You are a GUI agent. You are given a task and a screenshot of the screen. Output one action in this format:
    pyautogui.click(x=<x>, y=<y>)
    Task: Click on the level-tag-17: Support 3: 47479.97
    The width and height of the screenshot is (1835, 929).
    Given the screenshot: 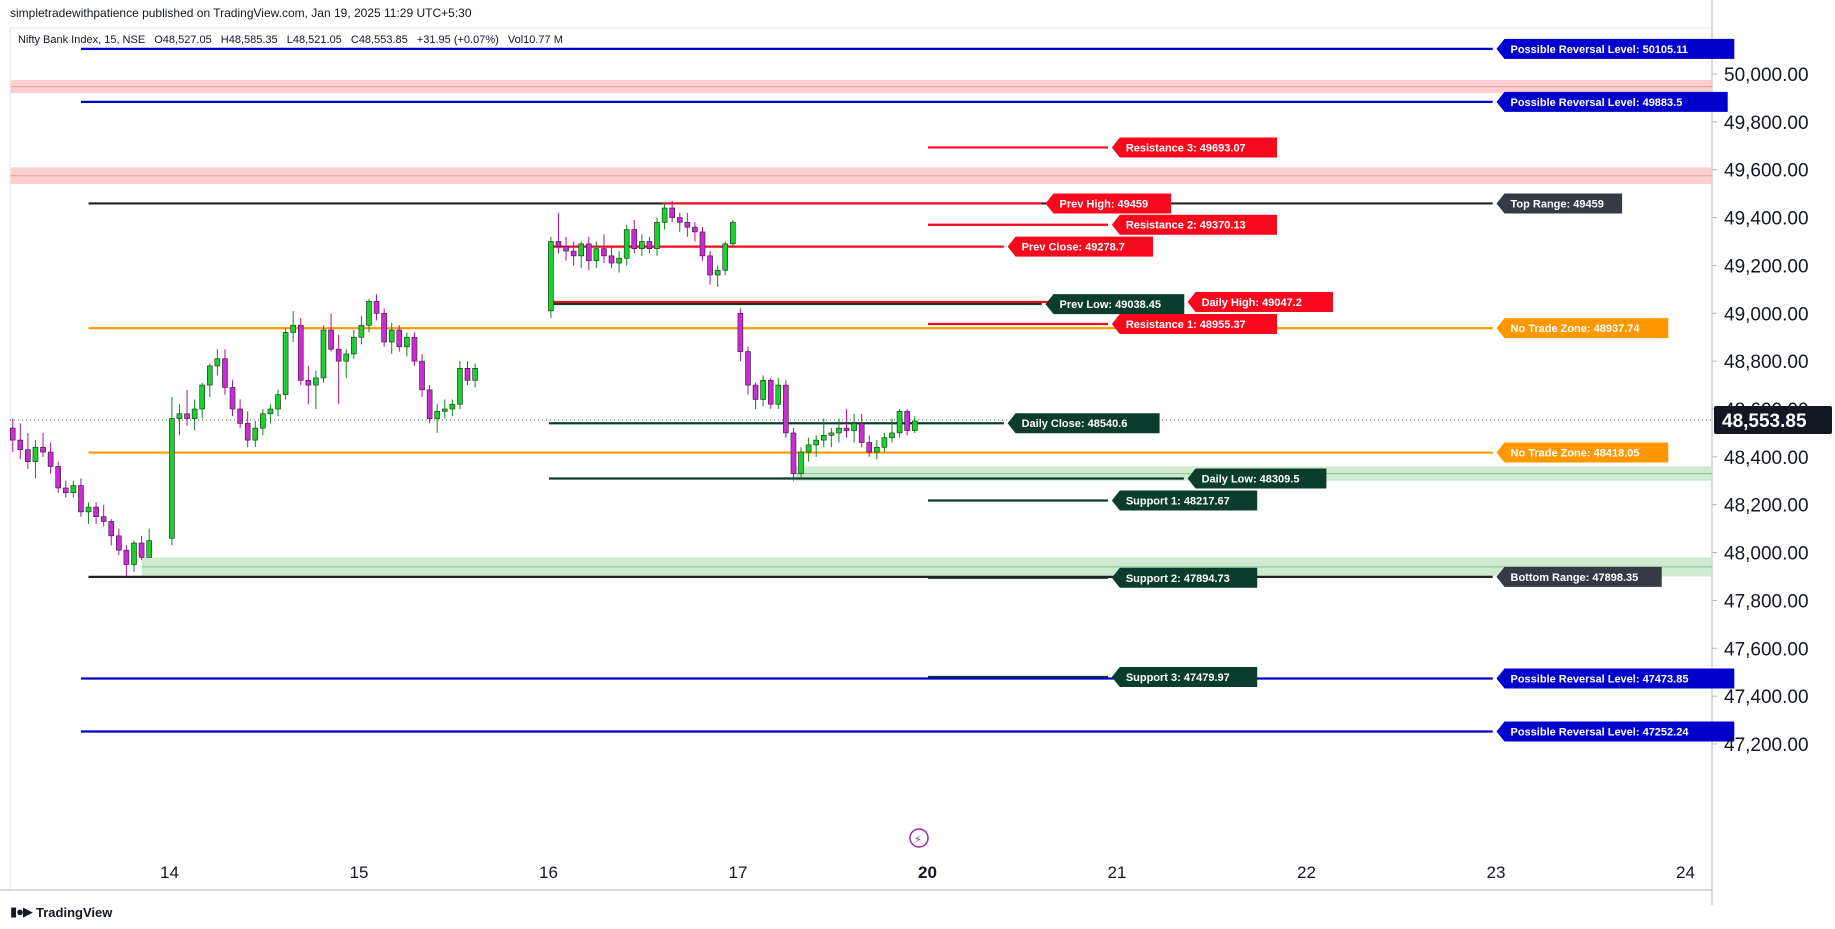 What is the action you would take?
    pyautogui.click(x=1184, y=677)
    